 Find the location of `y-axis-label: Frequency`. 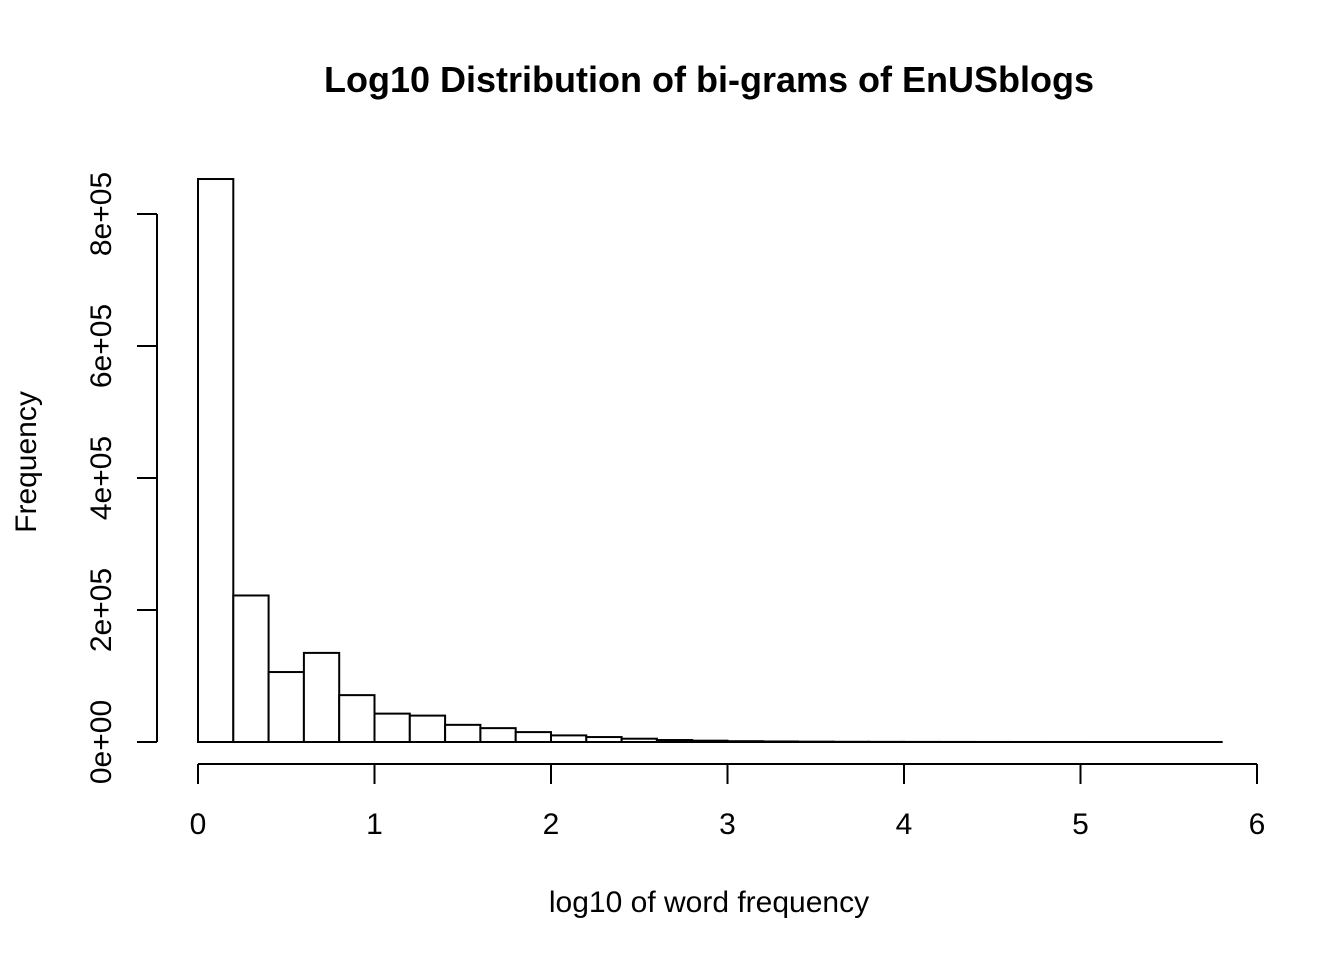

y-axis-label: Frequency is located at coordinates (26, 462).